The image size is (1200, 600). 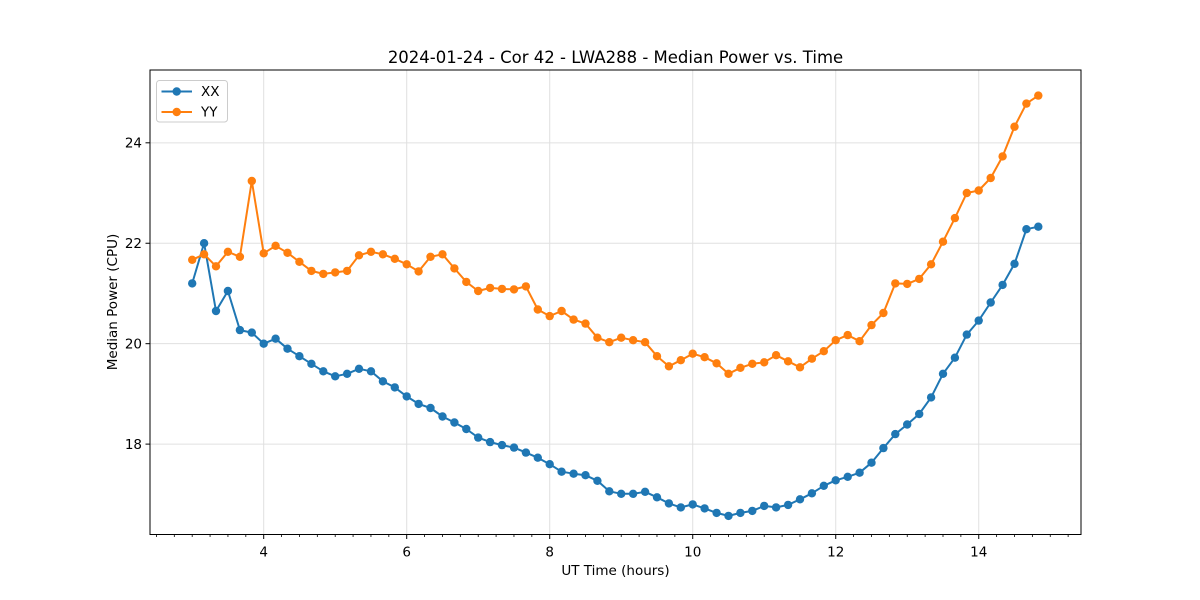 What do you see at coordinates (612, 536) in the screenshot?
I see `x-axis-ticks` at bounding box center [612, 536].